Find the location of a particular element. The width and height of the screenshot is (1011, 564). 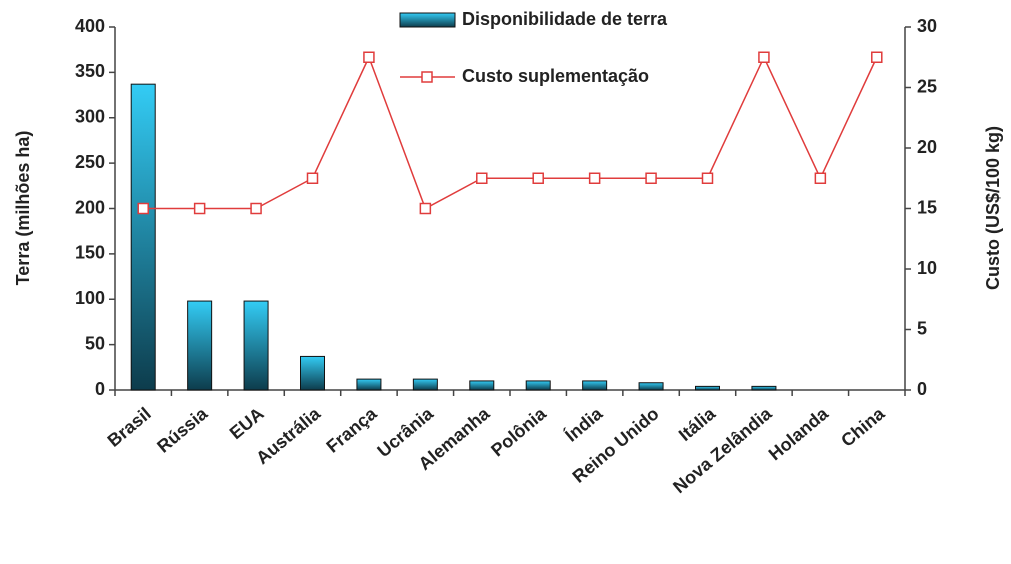

y2-tick-label: 25 is located at coordinates (927, 86).